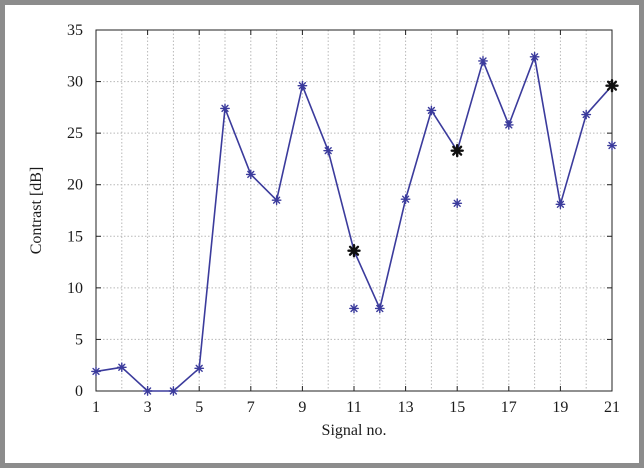  What do you see at coordinates (457, 407) in the screenshot?
I see `x-tick-label: 15` at bounding box center [457, 407].